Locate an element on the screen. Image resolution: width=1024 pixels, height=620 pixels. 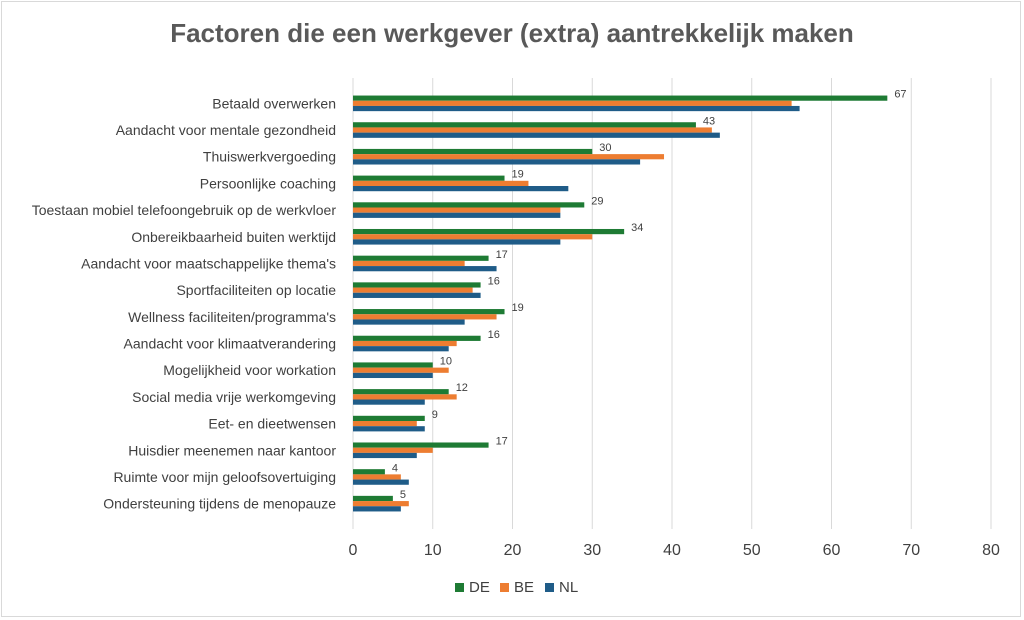
category-label: Betaald overwerken is located at coordinates (274, 103).